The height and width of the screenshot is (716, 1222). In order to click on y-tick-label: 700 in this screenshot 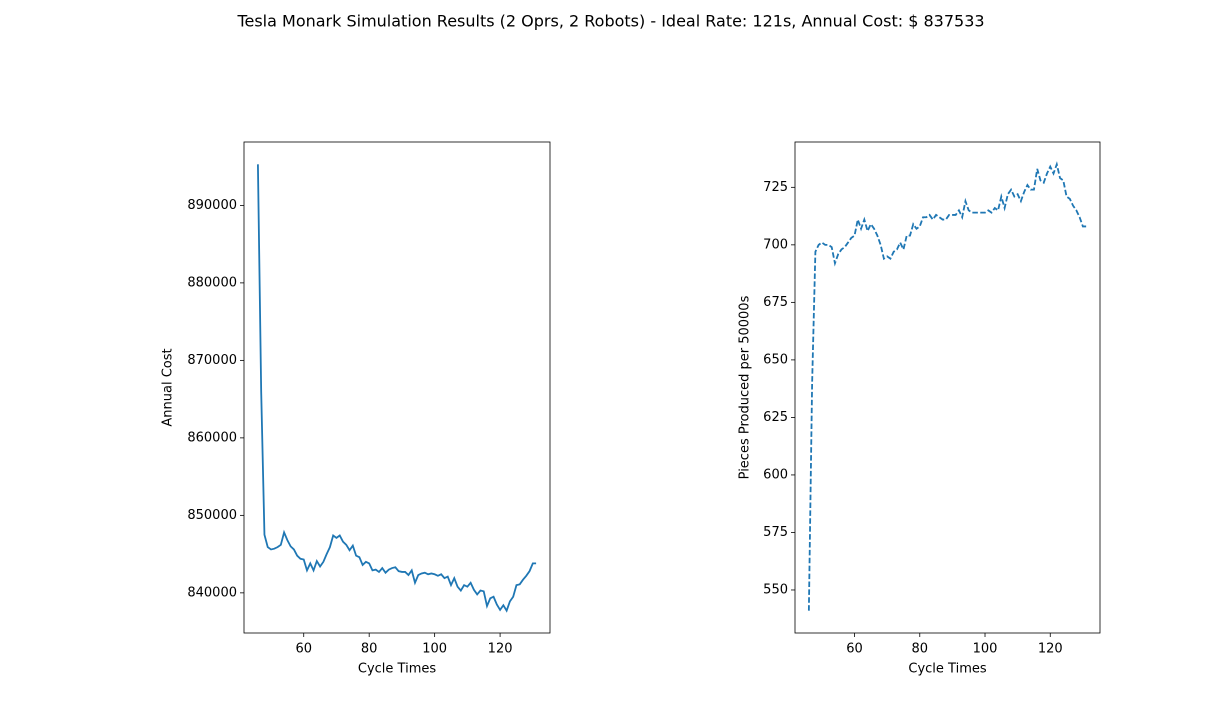, I will do `click(775, 244)`.